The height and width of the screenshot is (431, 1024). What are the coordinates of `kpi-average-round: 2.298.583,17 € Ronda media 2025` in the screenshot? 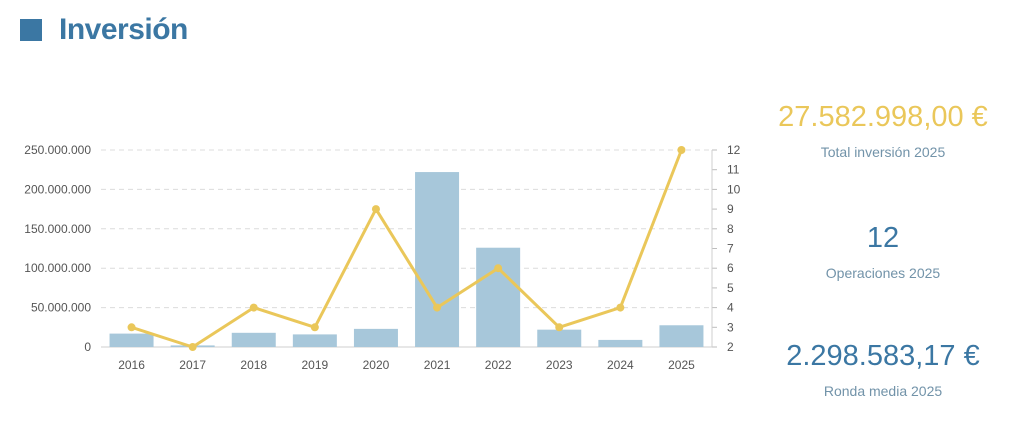 It's located at (883, 369).